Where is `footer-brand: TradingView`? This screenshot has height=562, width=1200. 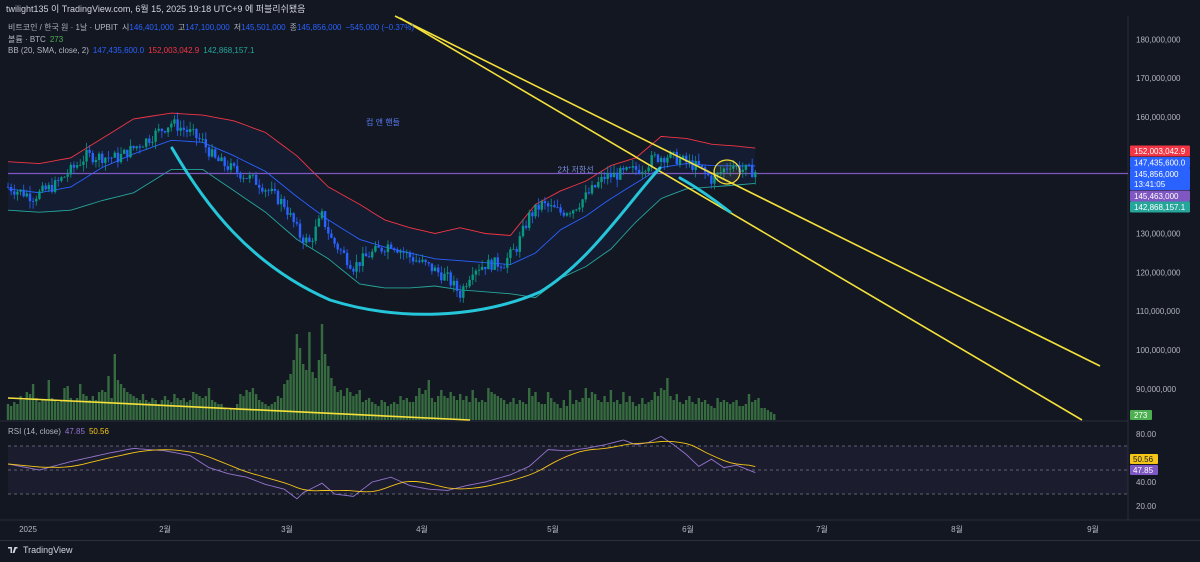 footer-brand: TradingView is located at coordinates (48, 550).